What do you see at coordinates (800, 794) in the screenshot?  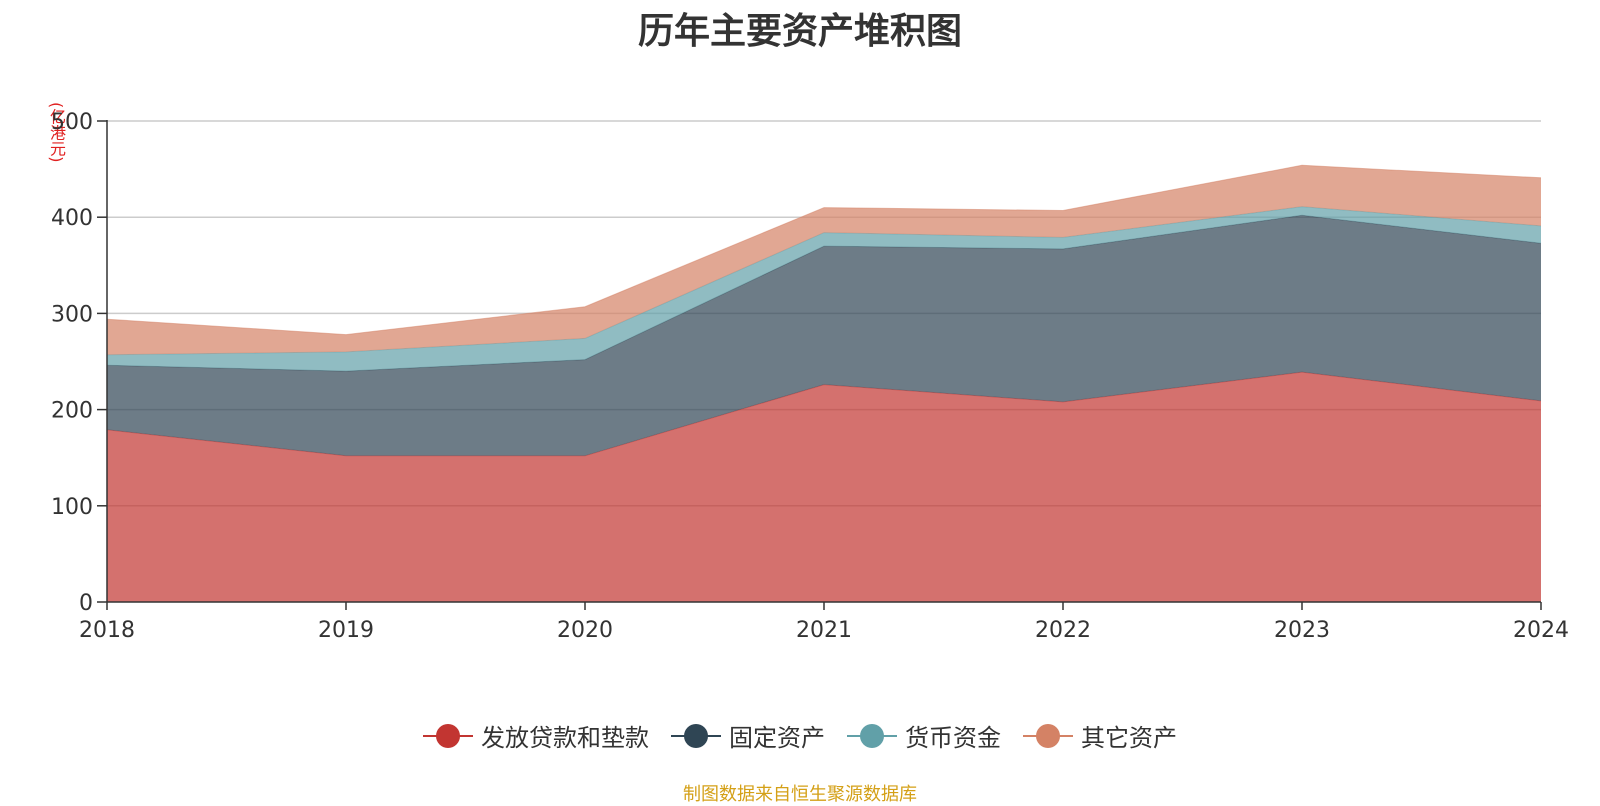 I see `source-note: 制图数据来自恒生聚源数据库` at bounding box center [800, 794].